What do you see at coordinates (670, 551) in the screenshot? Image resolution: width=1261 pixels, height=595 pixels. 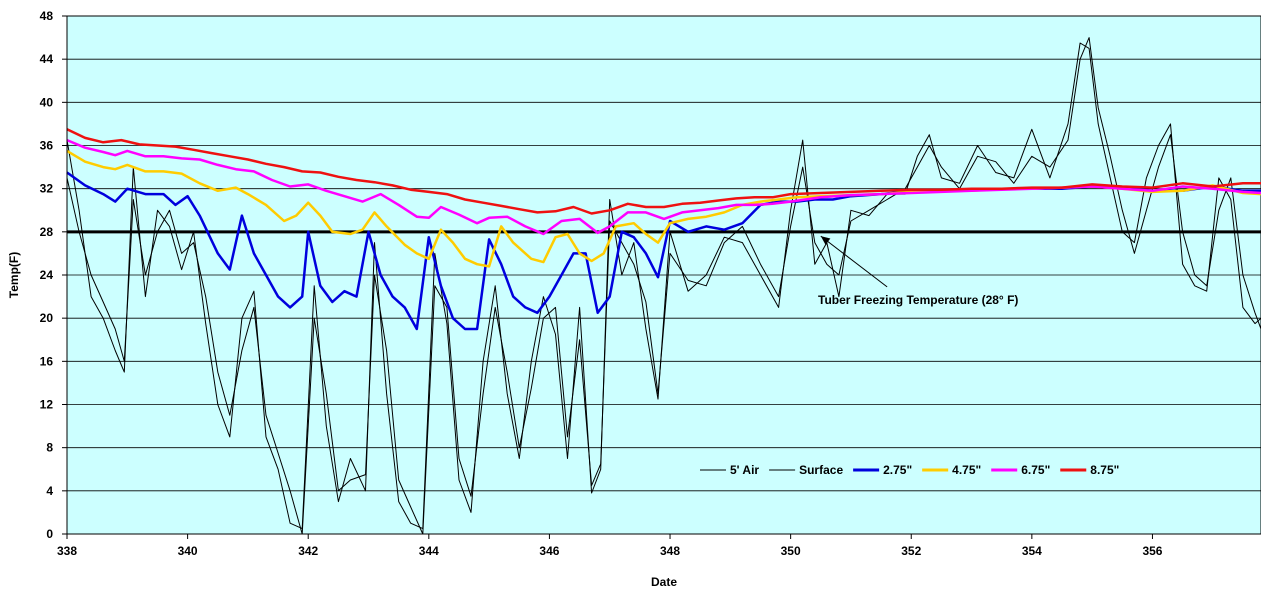 I see `x-tick-label-348: 348` at bounding box center [670, 551].